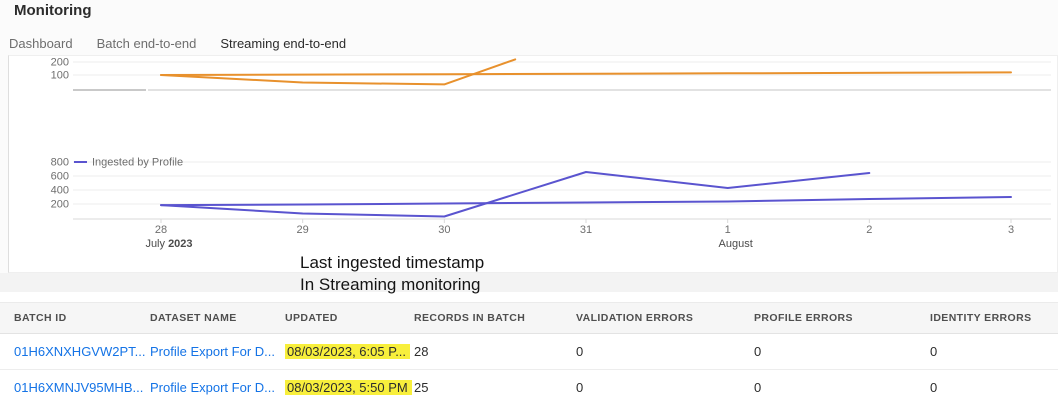  Describe the element at coordinates (470, 318) in the screenshot. I see `column-header-records-in-batch: RECORDS IN BATCH` at that location.